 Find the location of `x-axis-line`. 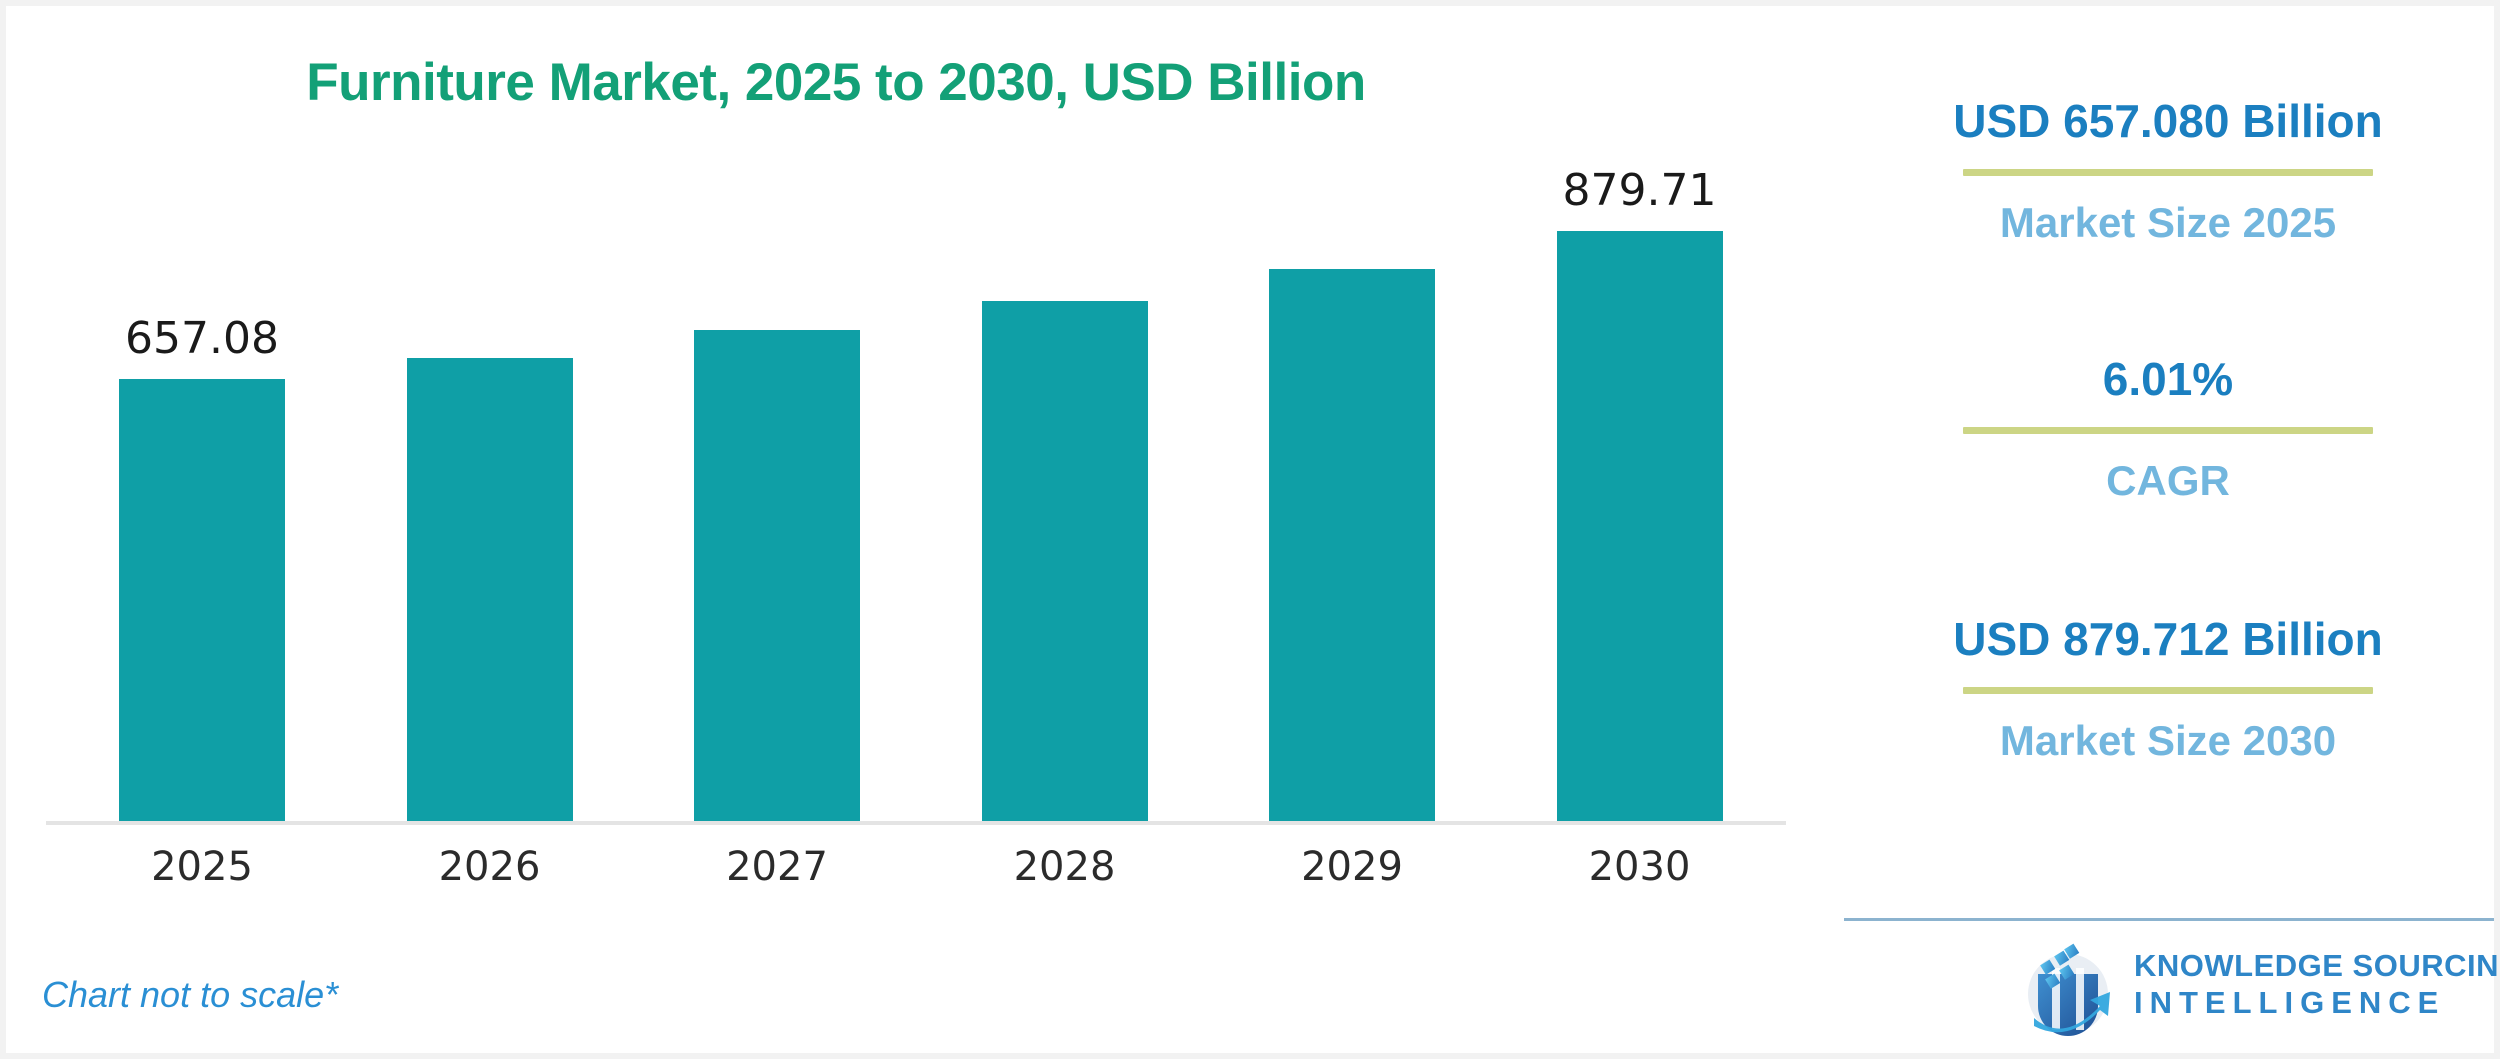

x-axis-line is located at coordinates (916, 823).